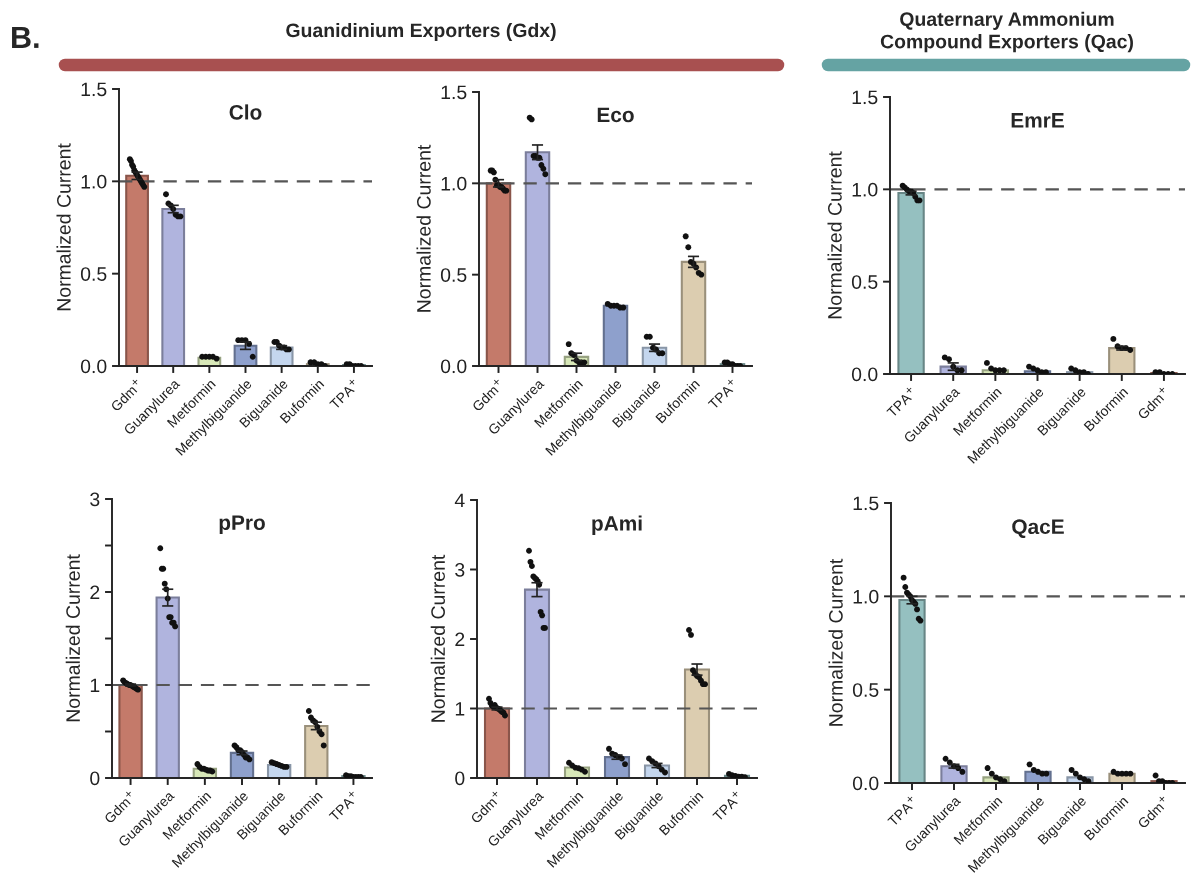 The width and height of the screenshot is (1194, 878). I want to click on y-tick-label: 4, so click(459, 500).